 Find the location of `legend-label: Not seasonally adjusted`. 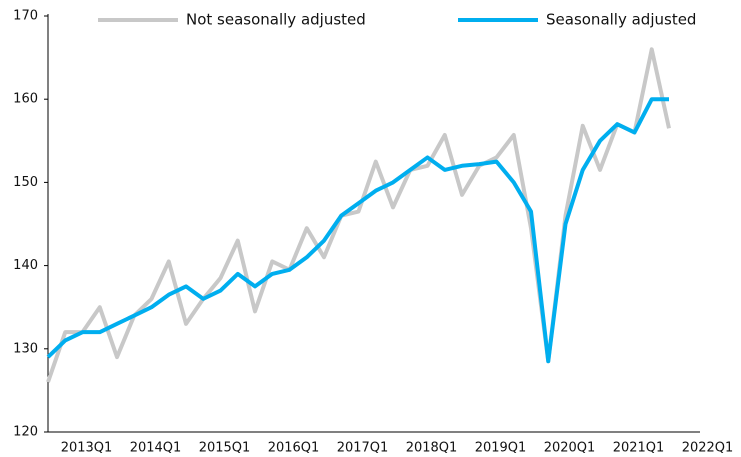

legend-label: Not seasonally adjusted is located at coordinates (276, 20).